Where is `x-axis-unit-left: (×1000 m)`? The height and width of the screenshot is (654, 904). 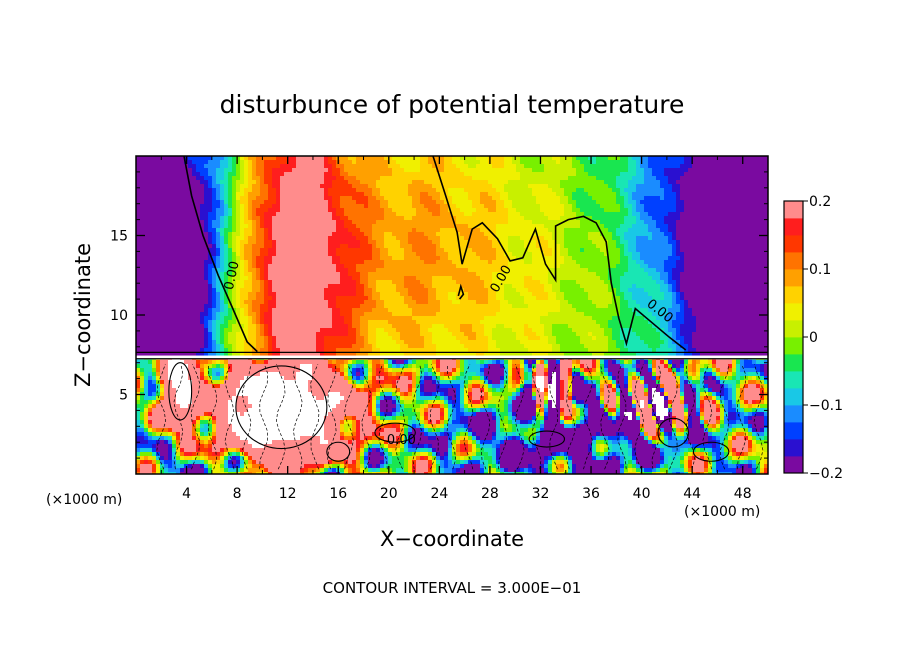 x-axis-unit-left: (×1000 m) is located at coordinates (84, 500).